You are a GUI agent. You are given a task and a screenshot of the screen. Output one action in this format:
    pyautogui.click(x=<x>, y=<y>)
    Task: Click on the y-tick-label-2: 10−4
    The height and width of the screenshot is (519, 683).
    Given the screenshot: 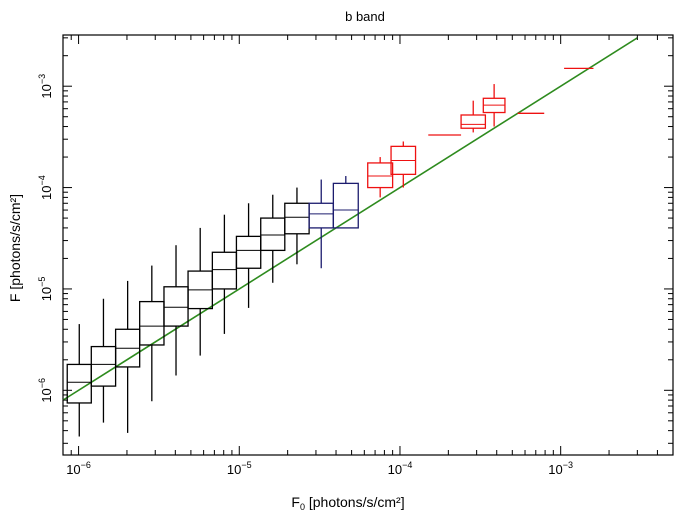 What is the action you would take?
    pyautogui.click(x=45, y=187)
    